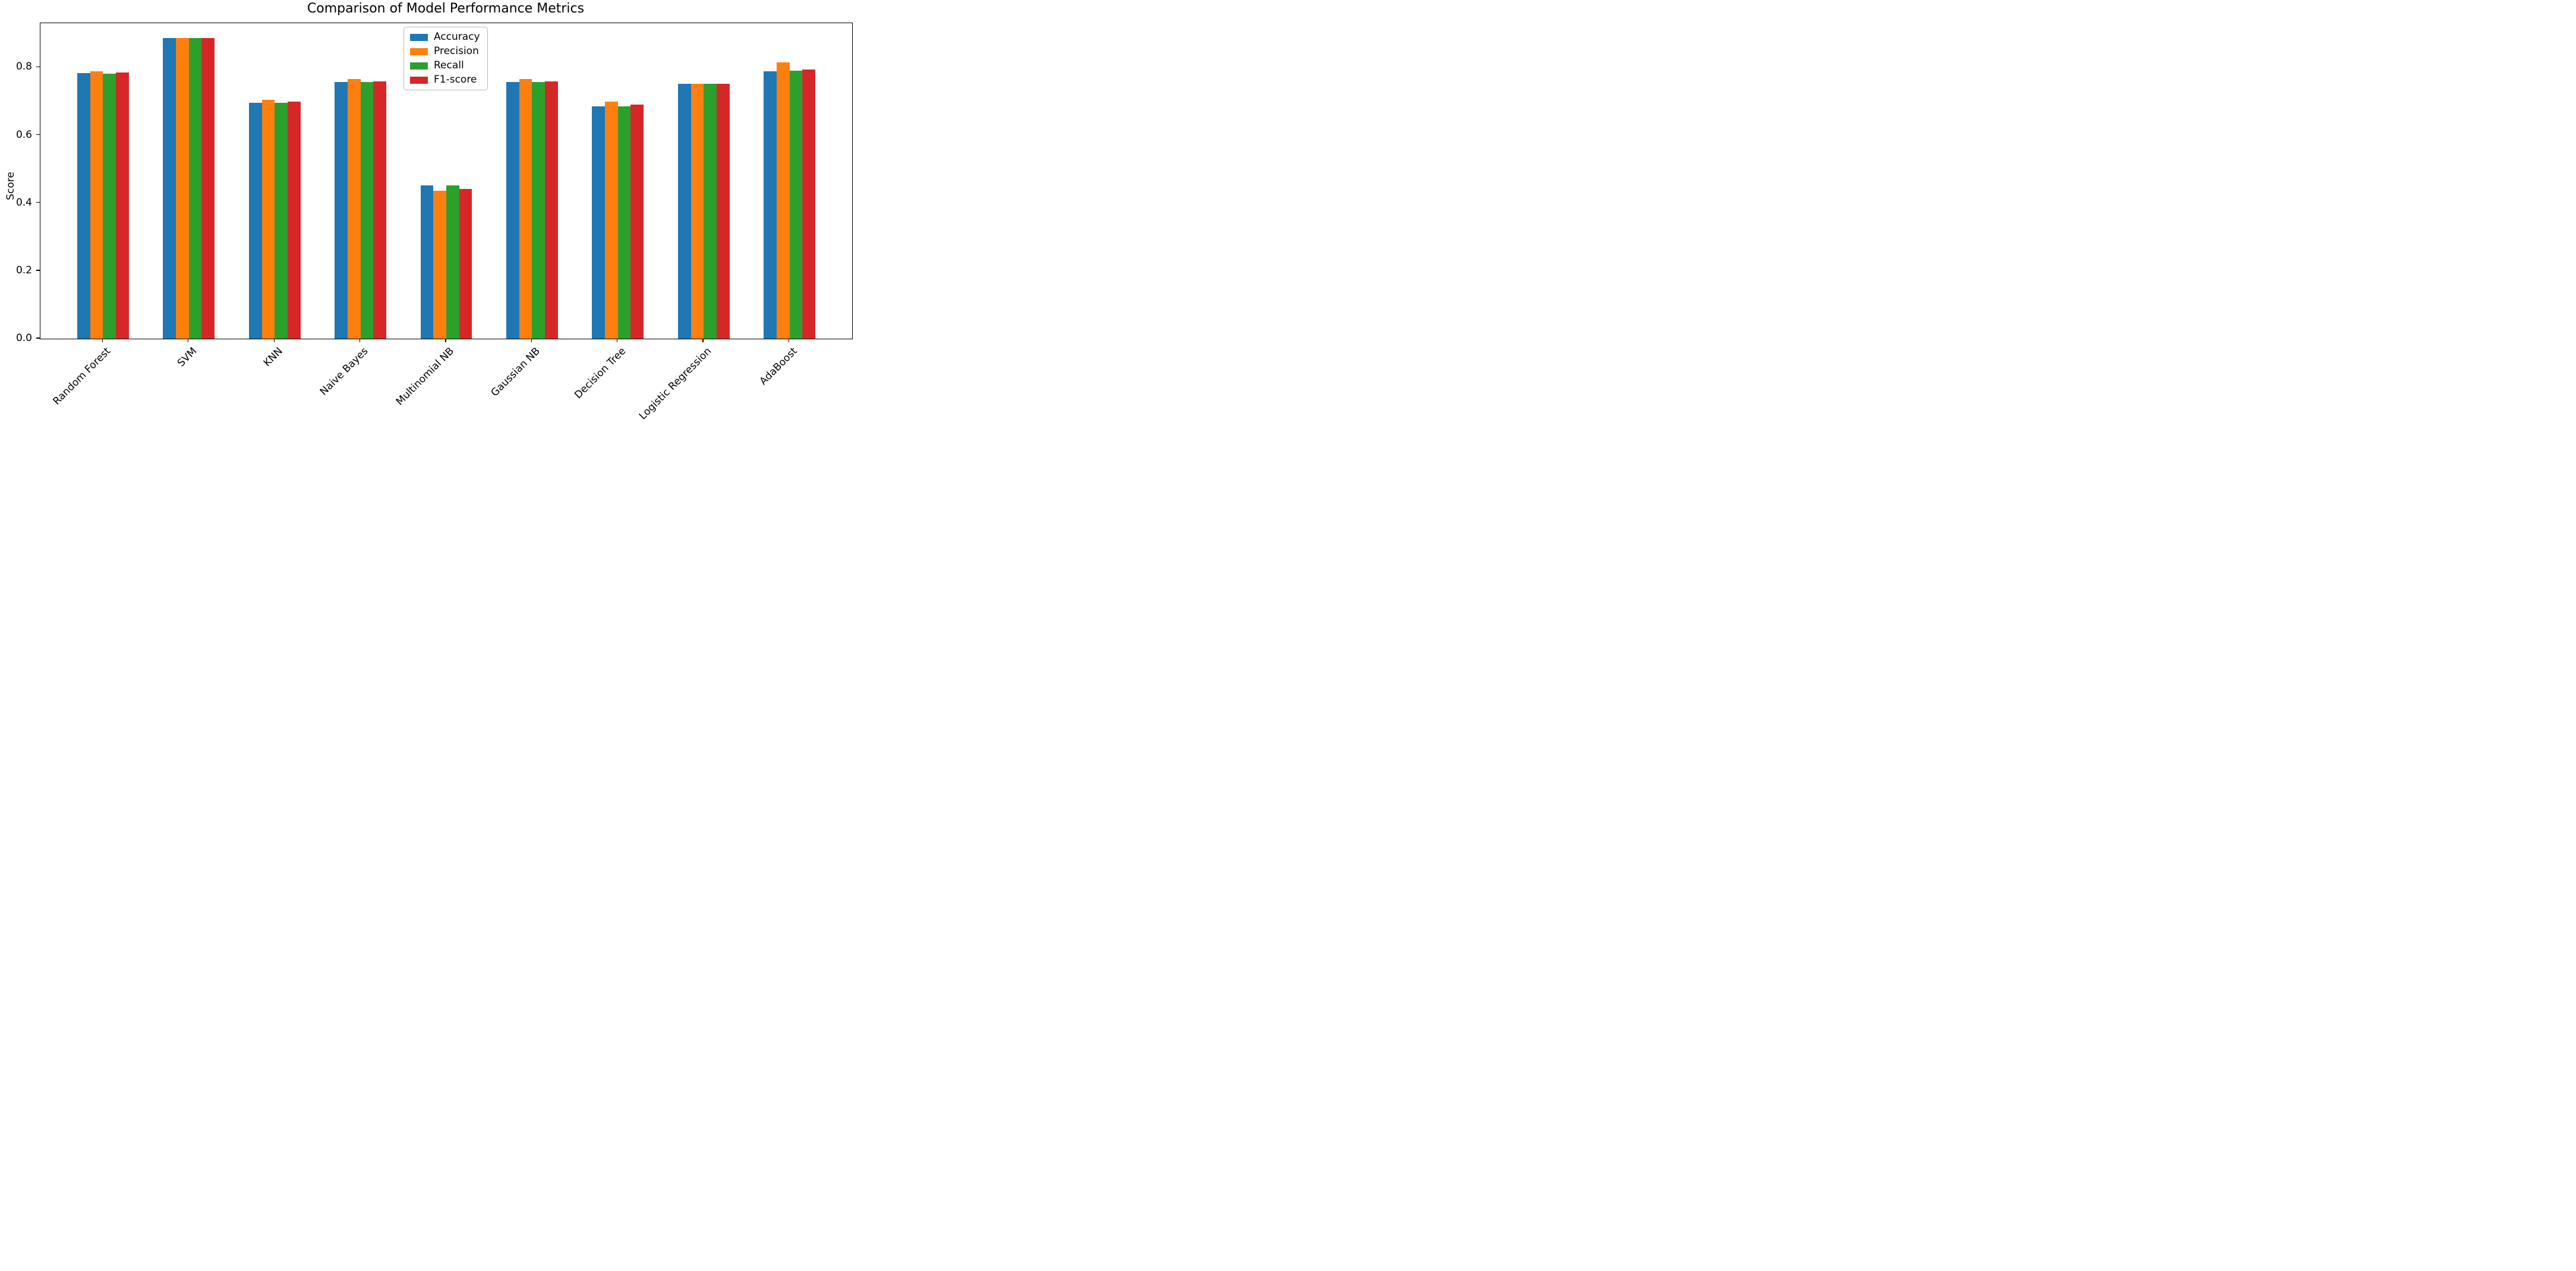 The width and height of the screenshot is (2576, 1271). I want to click on bar-accuracy-svm, so click(169, 188).